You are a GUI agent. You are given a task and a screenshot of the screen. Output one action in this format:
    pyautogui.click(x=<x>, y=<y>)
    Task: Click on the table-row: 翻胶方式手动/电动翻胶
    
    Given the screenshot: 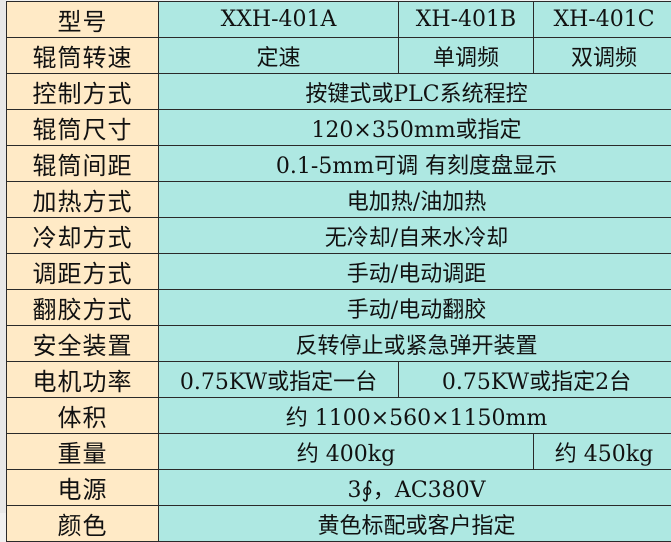 What is the action you would take?
    pyautogui.click(x=339, y=308)
    